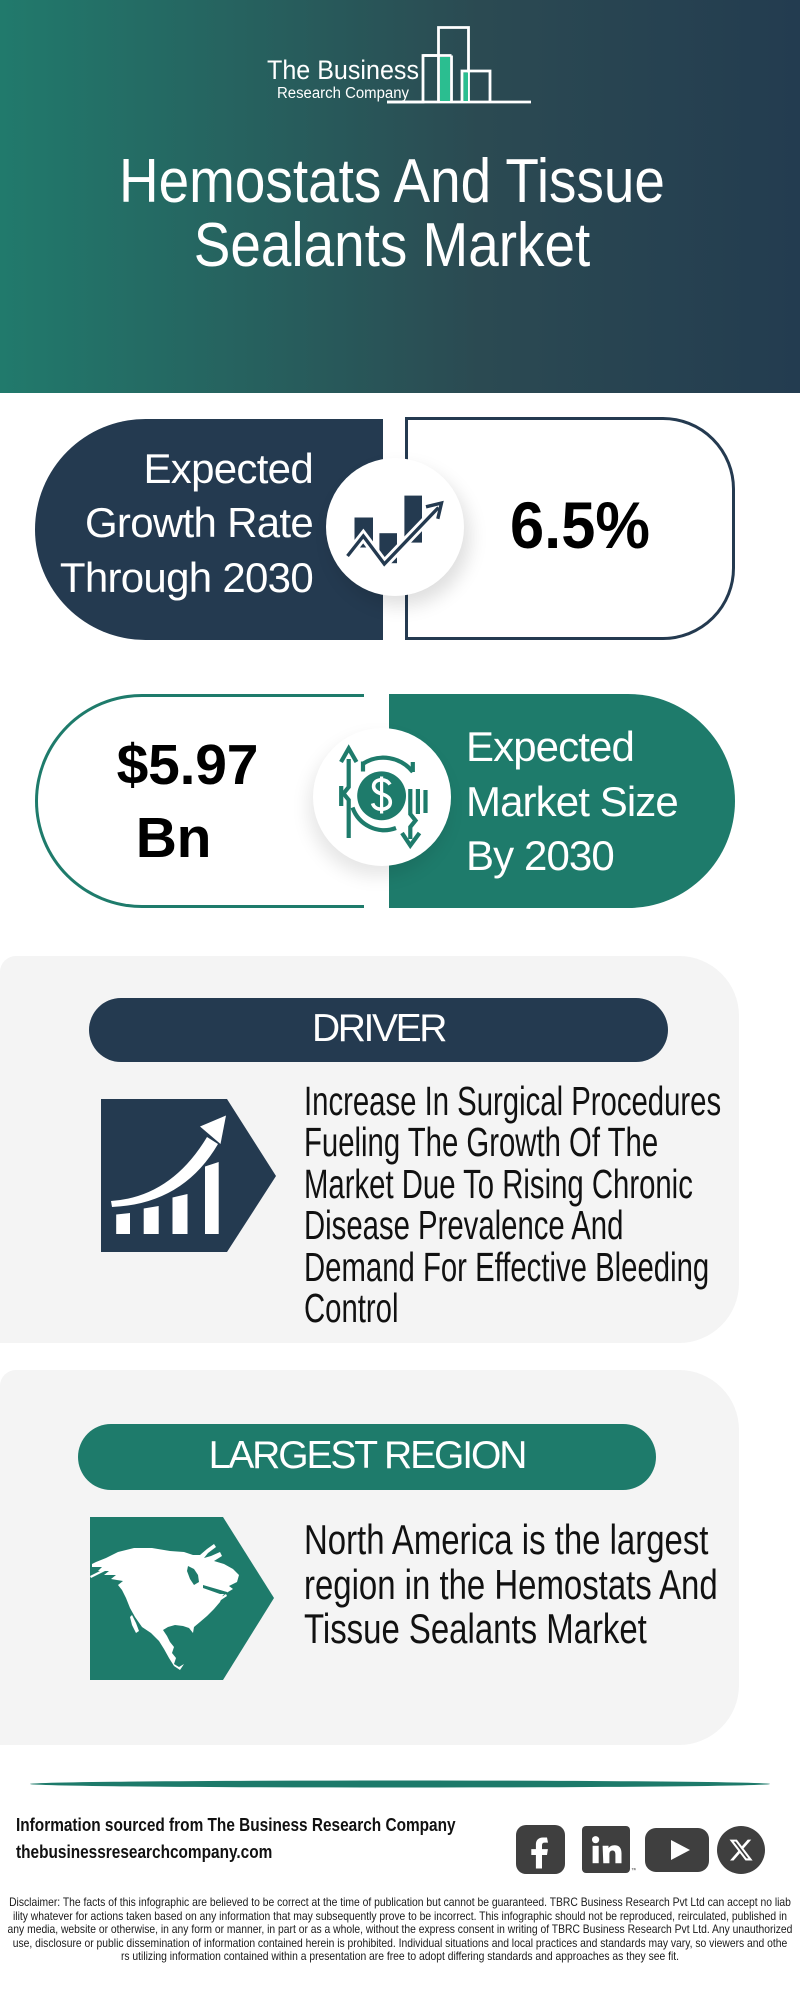  What do you see at coordinates (343, 70) in the screenshot?
I see `svg-text: The Business` at bounding box center [343, 70].